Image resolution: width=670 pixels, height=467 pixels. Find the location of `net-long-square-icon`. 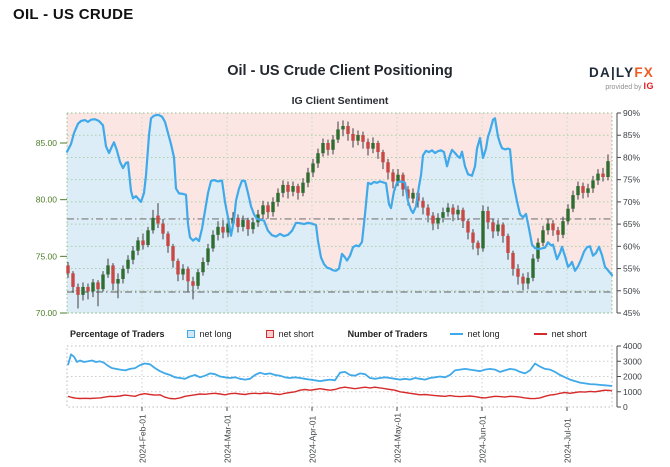

net-long-square-icon is located at coordinates (190, 333).